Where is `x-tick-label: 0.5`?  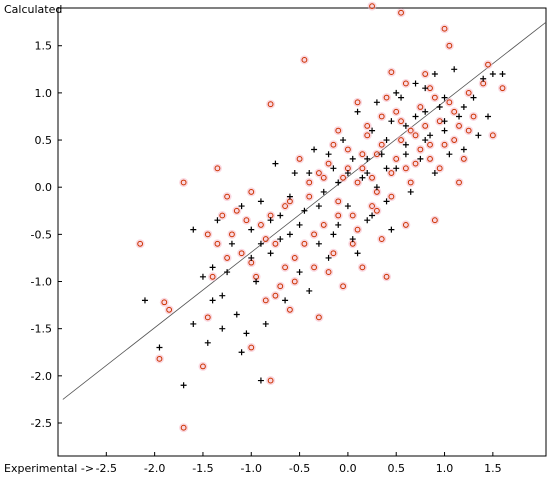 x-tick-label: 0.5 is located at coordinates (396, 468).